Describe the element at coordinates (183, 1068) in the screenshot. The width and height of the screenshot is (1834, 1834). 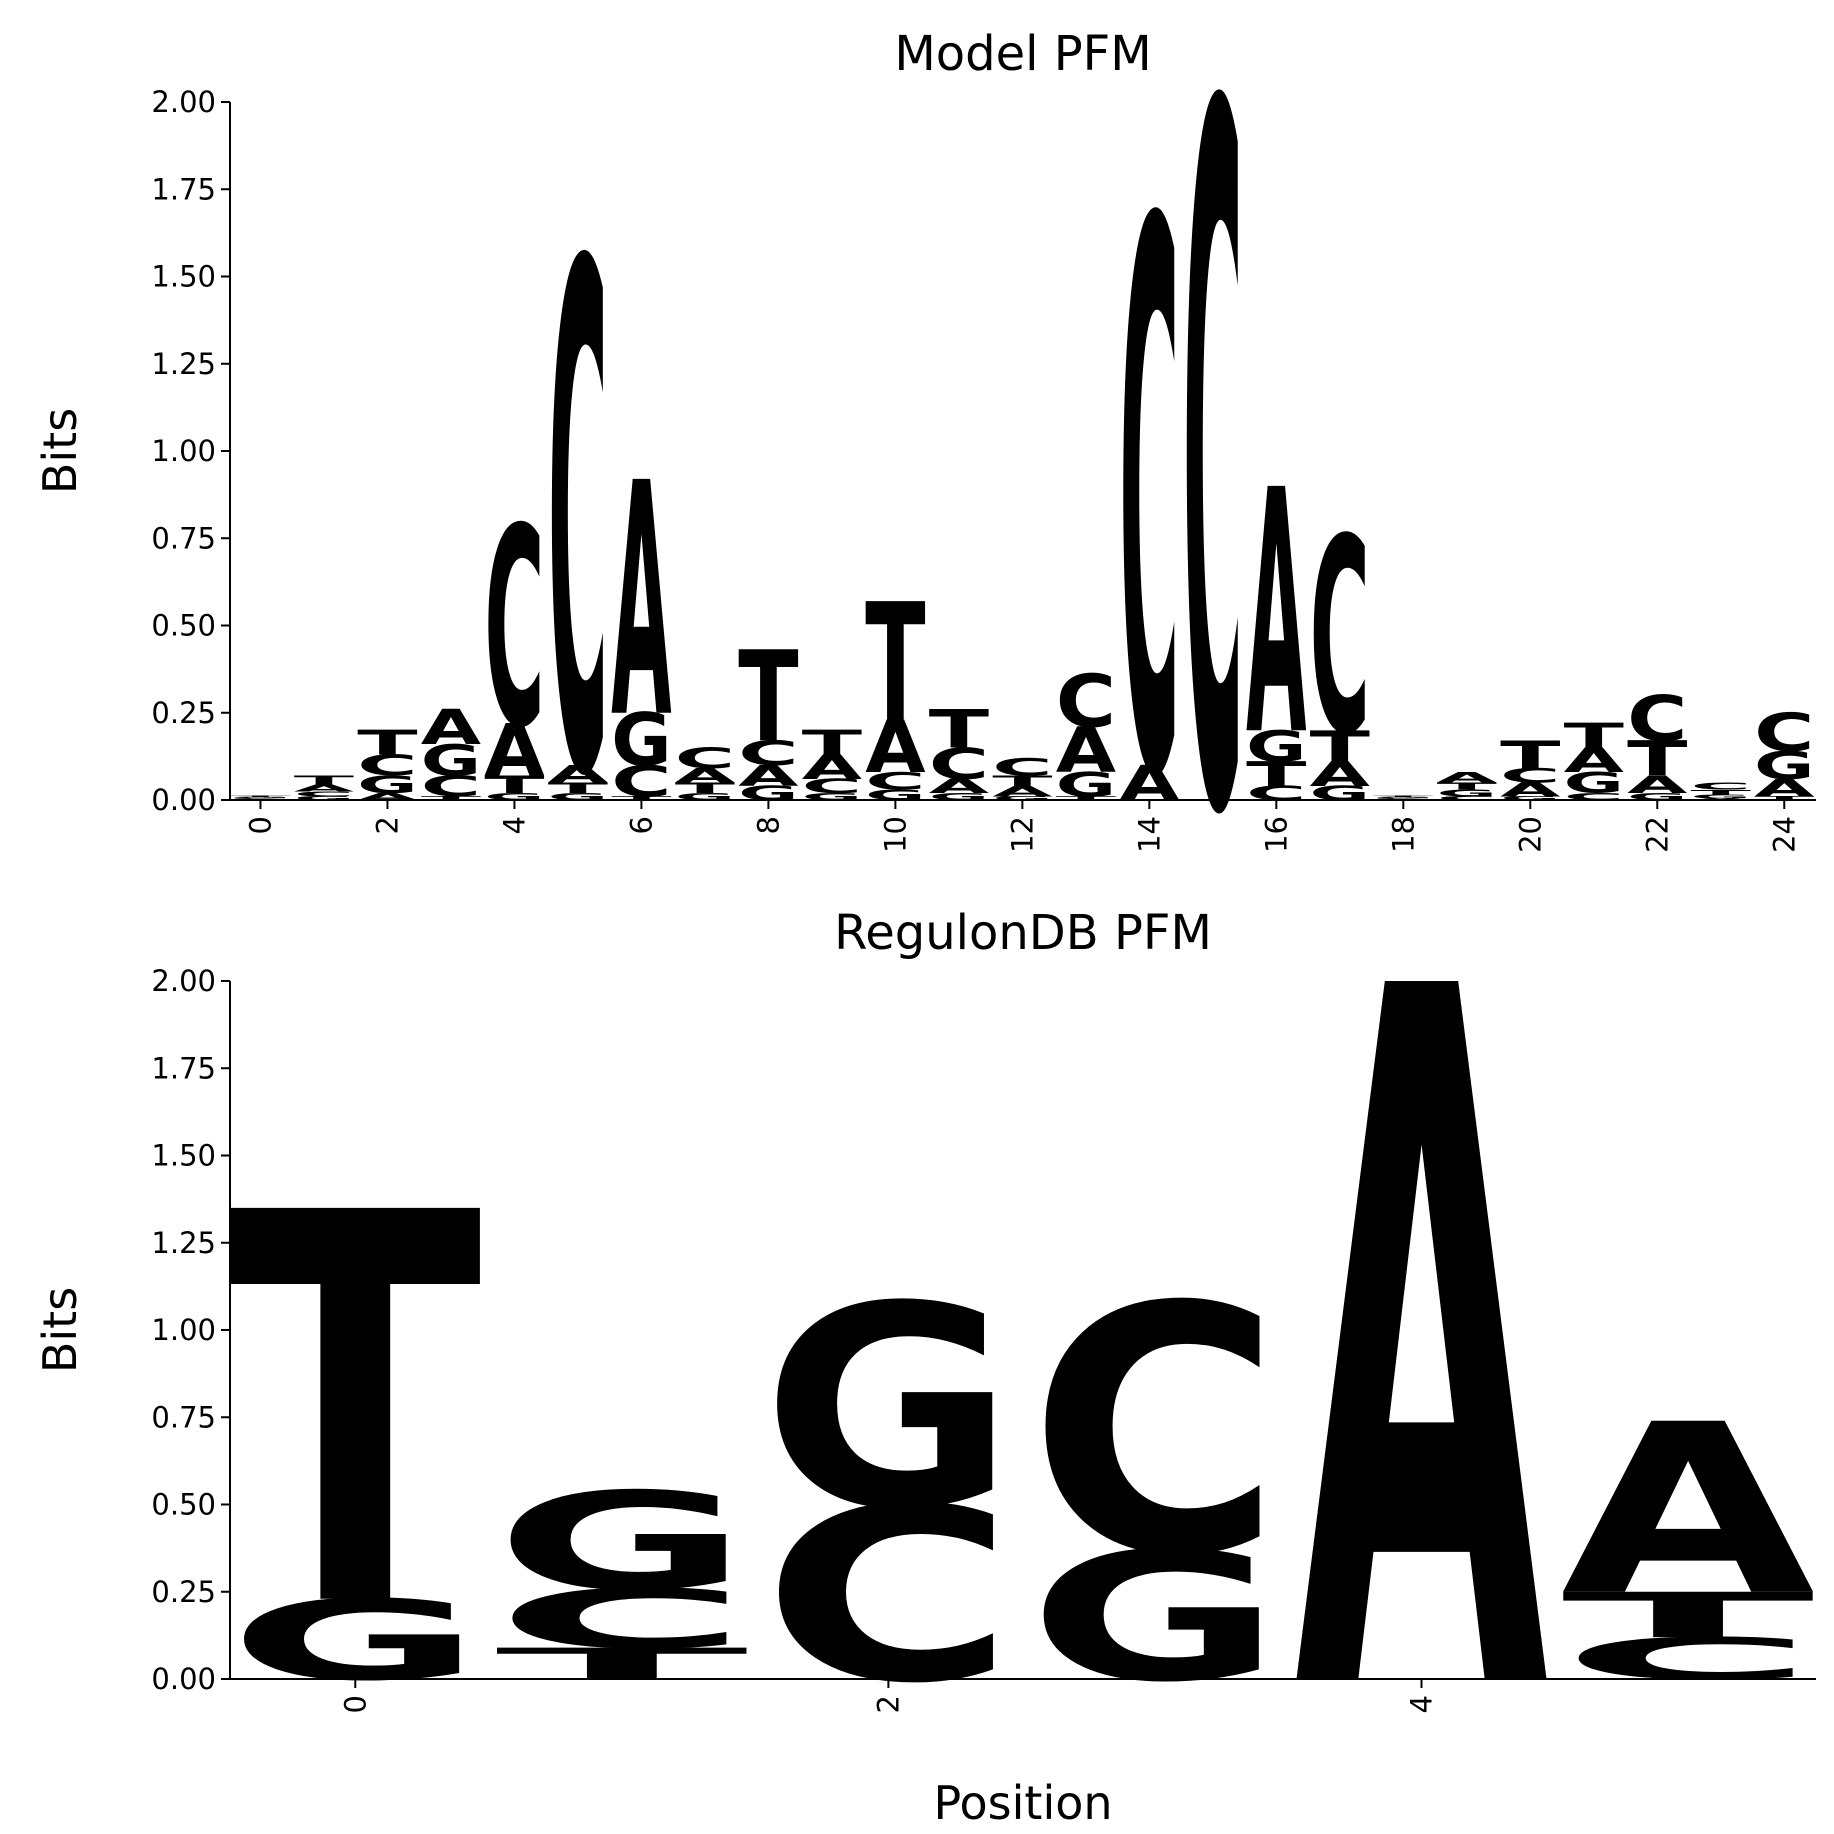
I see `y-tick-label: 1.75` at that location.